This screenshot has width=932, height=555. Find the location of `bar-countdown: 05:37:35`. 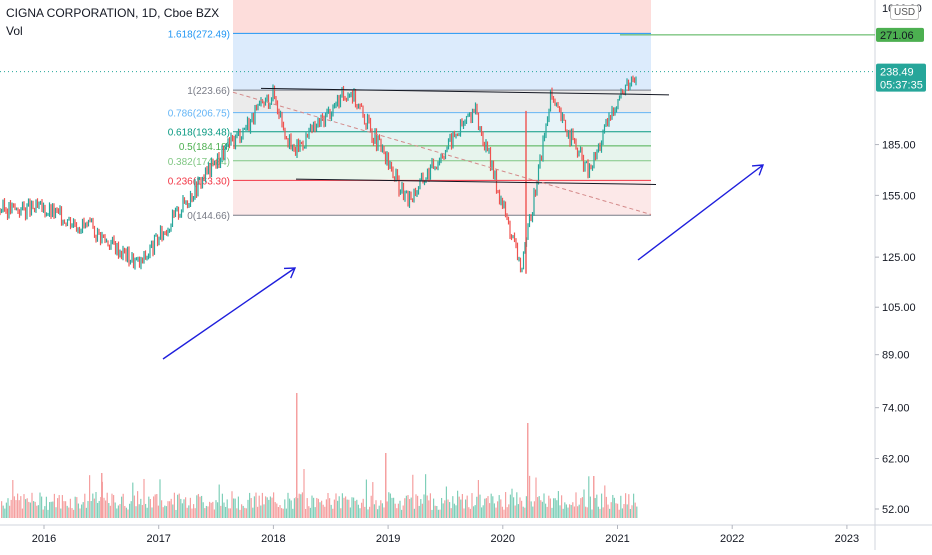

bar-countdown: 05:37:35 is located at coordinates (901, 86).